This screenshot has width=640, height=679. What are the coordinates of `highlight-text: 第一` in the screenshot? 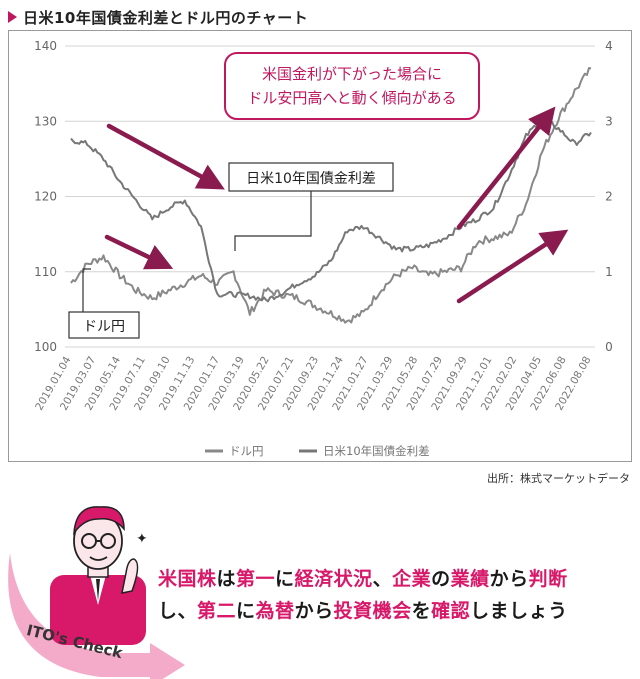 It's located at (256, 579).